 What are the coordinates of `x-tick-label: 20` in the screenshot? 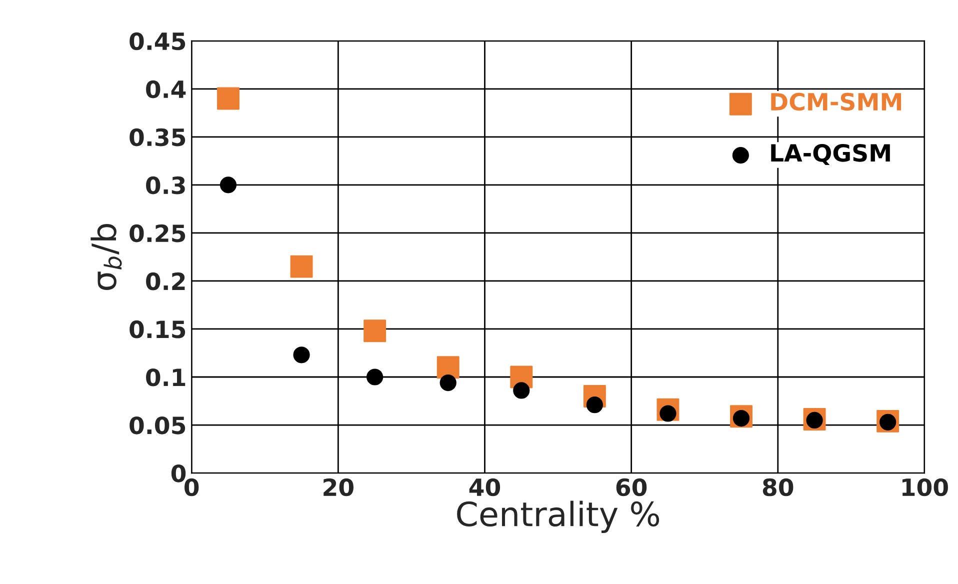 It's located at (339, 487).